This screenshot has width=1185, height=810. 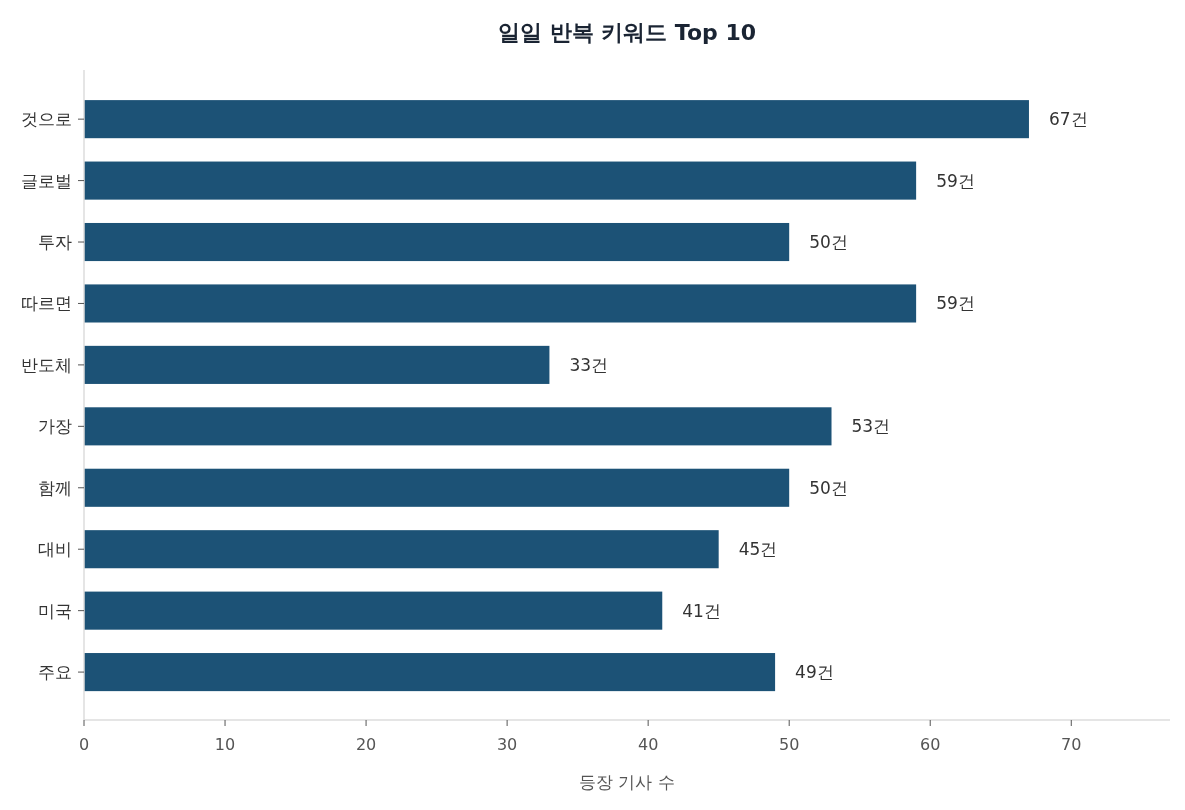 I want to click on y-tick-label: 따르면, so click(x=46, y=303).